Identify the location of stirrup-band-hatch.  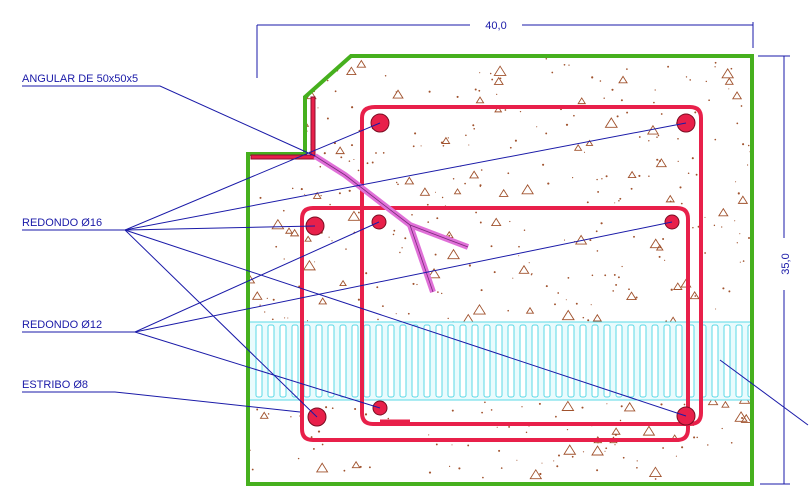
(500, 361).